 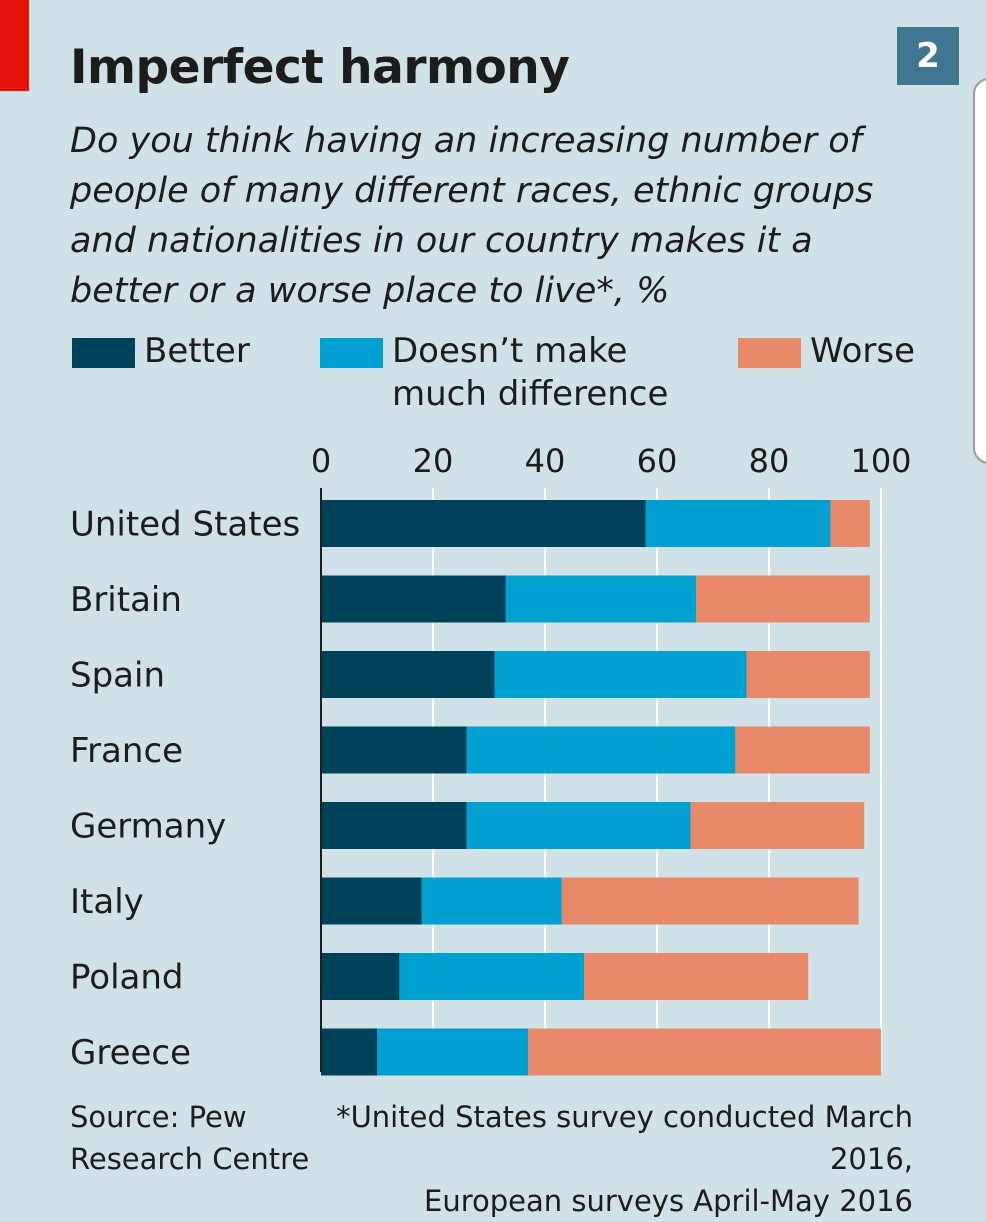 What do you see at coordinates (850, 523) in the screenshot?
I see `bar-united-states-worse` at bounding box center [850, 523].